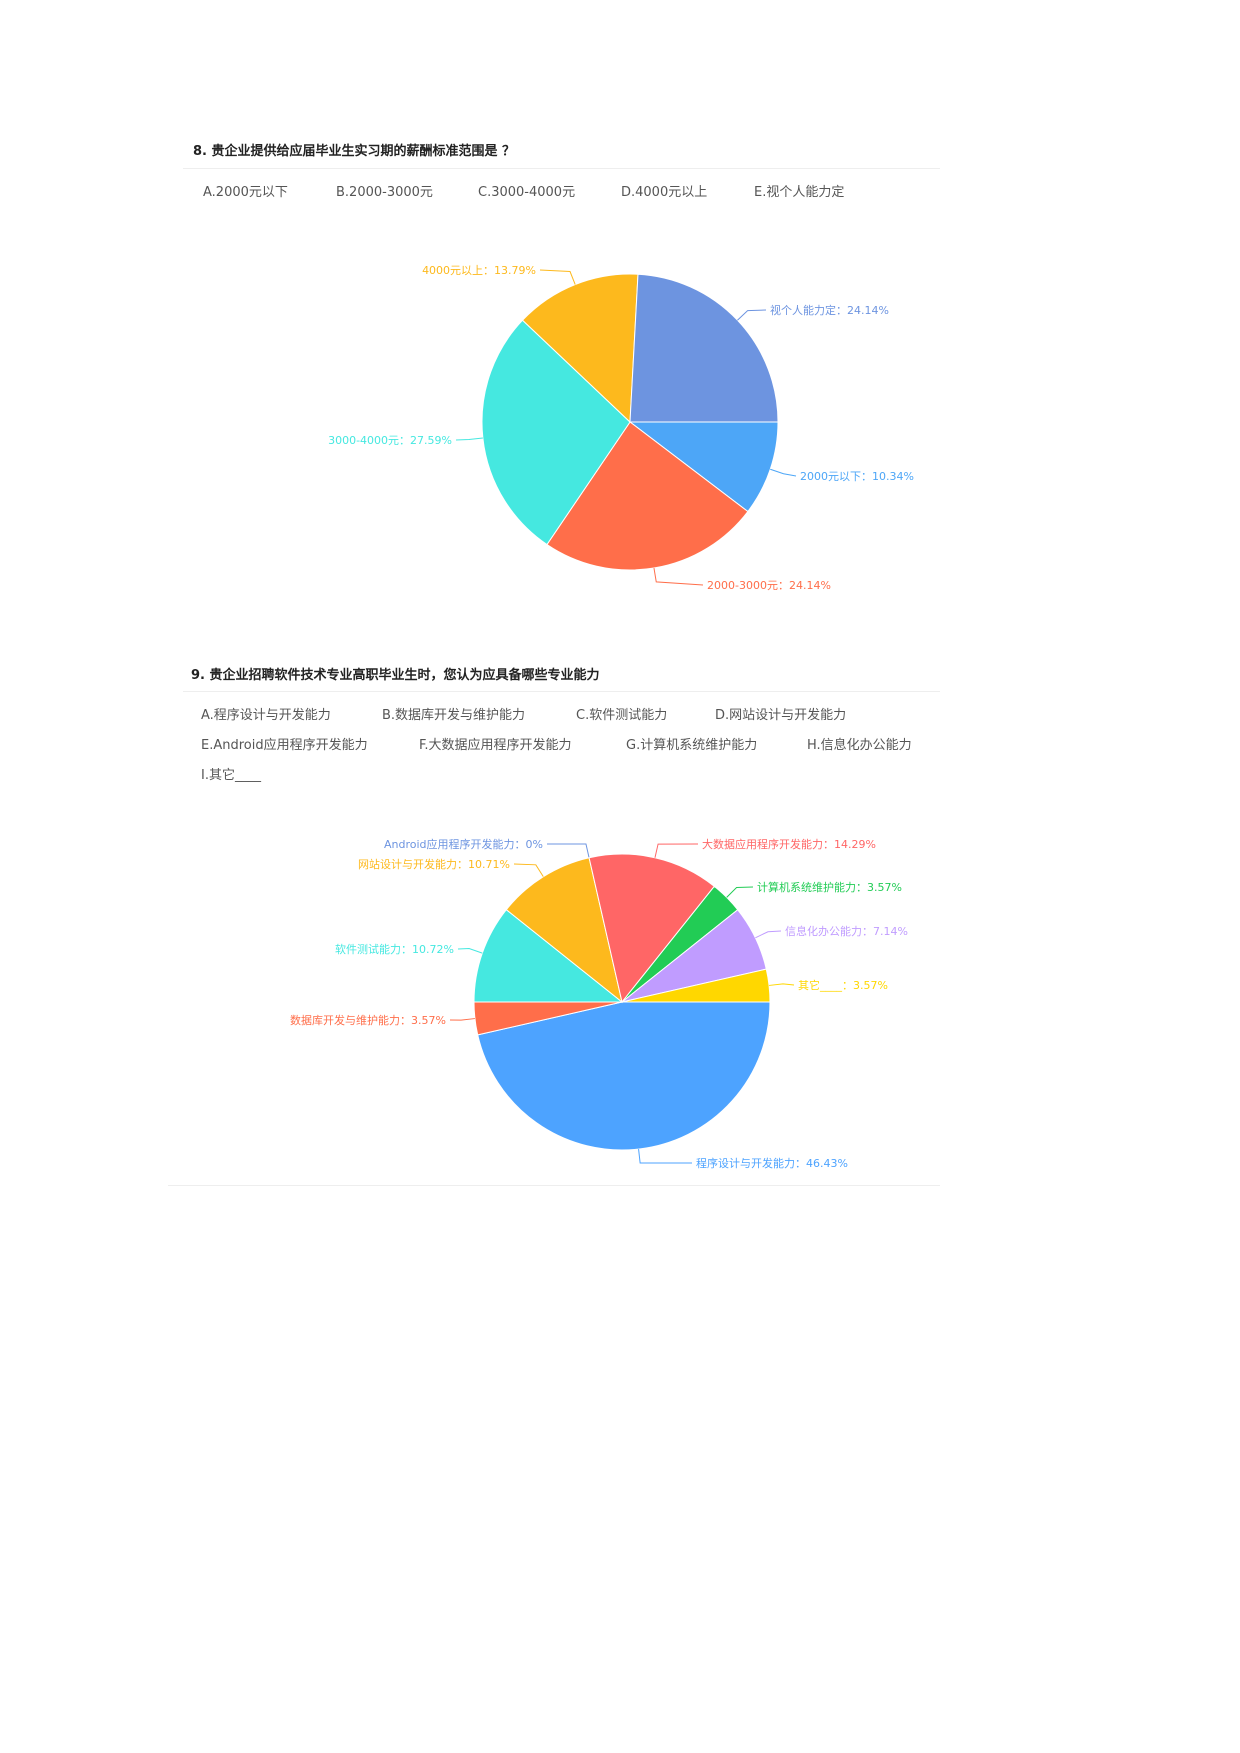 The height and width of the screenshot is (1753, 1240). Describe the element at coordinates (245, 192) in the screenshot. I see `q8-option: A.2000元以下` at that location.